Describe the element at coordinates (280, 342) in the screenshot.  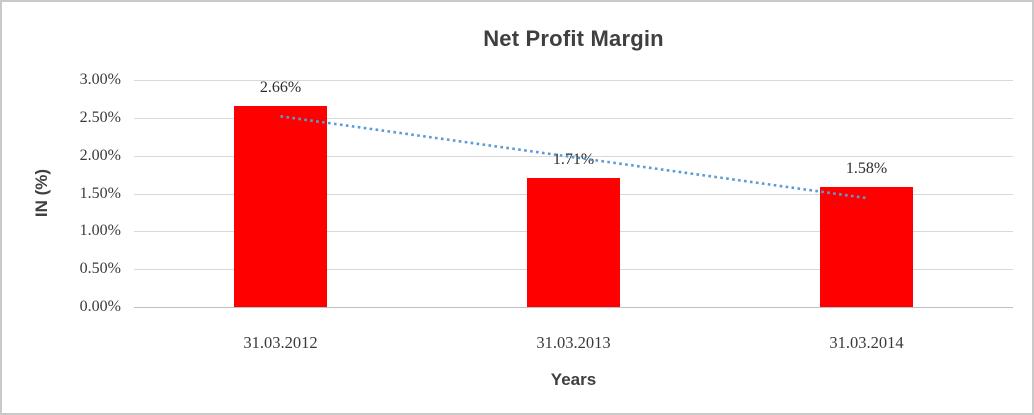
I see `x-tick-label: 31.03.2012` at that location.